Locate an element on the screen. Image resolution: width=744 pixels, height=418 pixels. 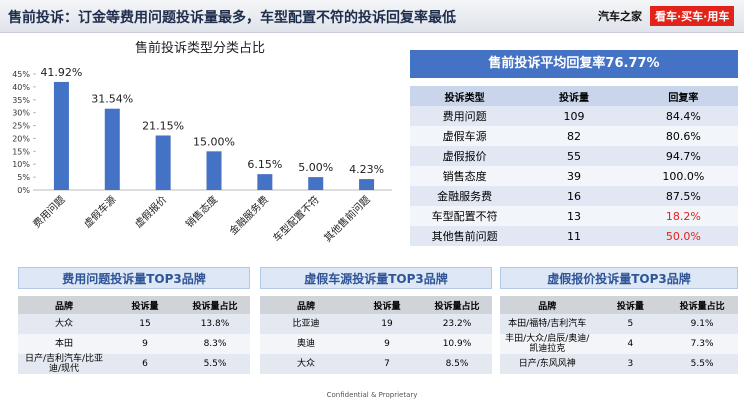
table-cell: 18.2% is located at coordinates (683, 216).